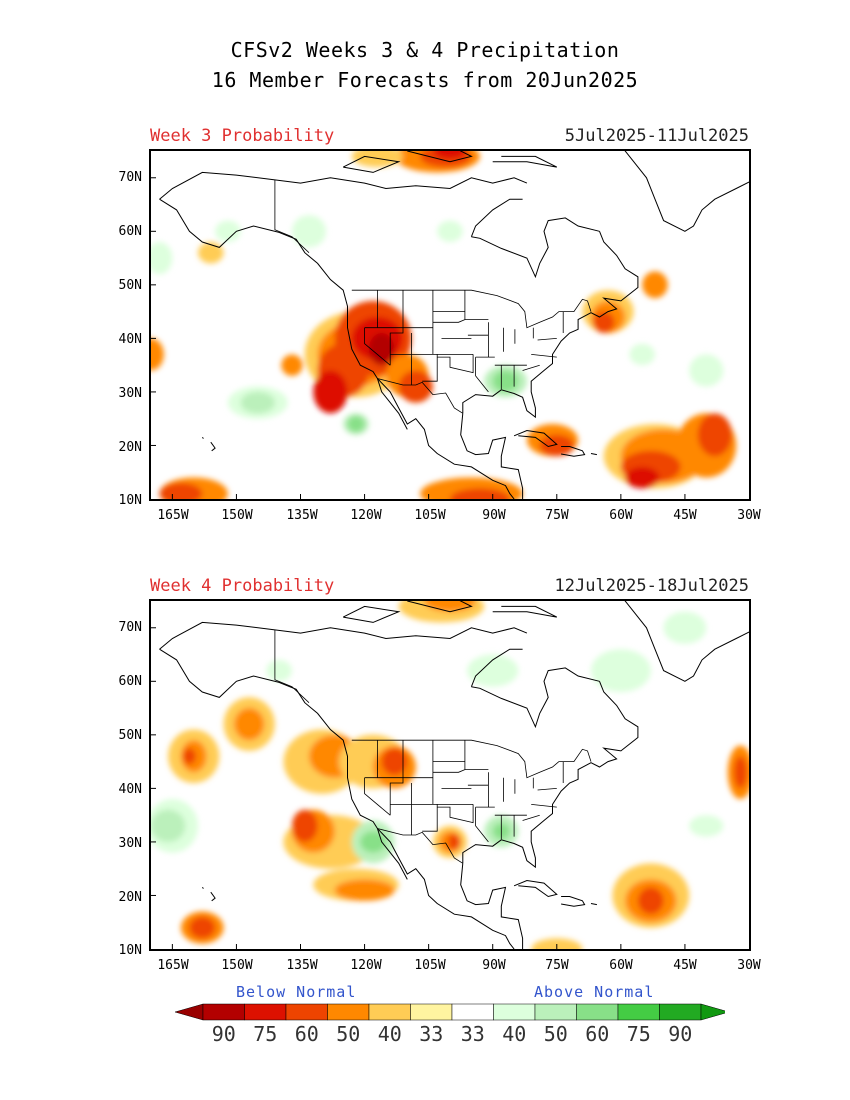  What do you see at coordinates (130, 681) in the screenshot?
I see `lat-label-60n: 60N` at bounding box center [130, 681].